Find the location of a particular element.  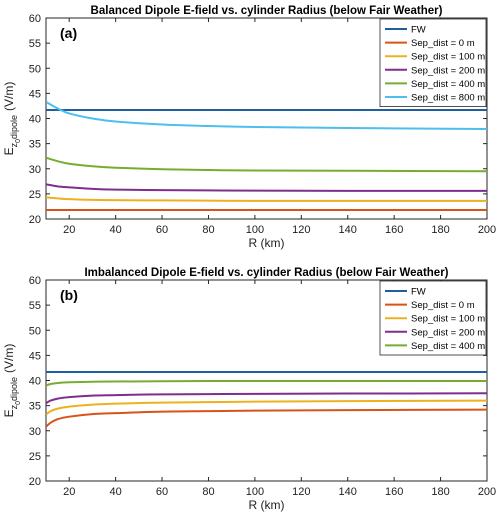

legend-label: Sep_dist = 800 m is located at coordinates (448, 98).